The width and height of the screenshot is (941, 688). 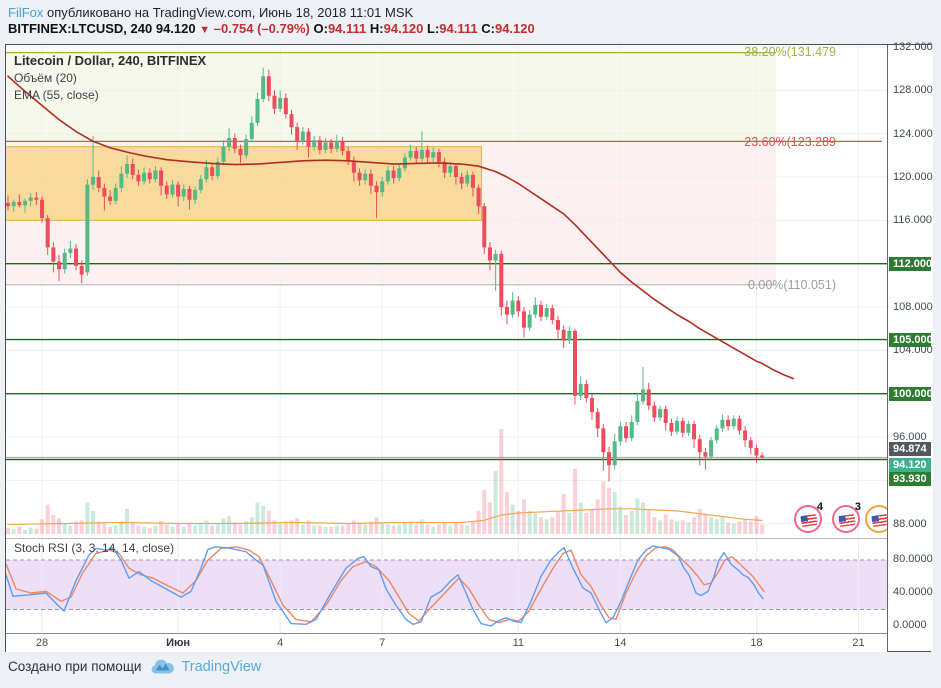 I want to click on price-badge-gray: 94.874, so click(x=910, y=449).